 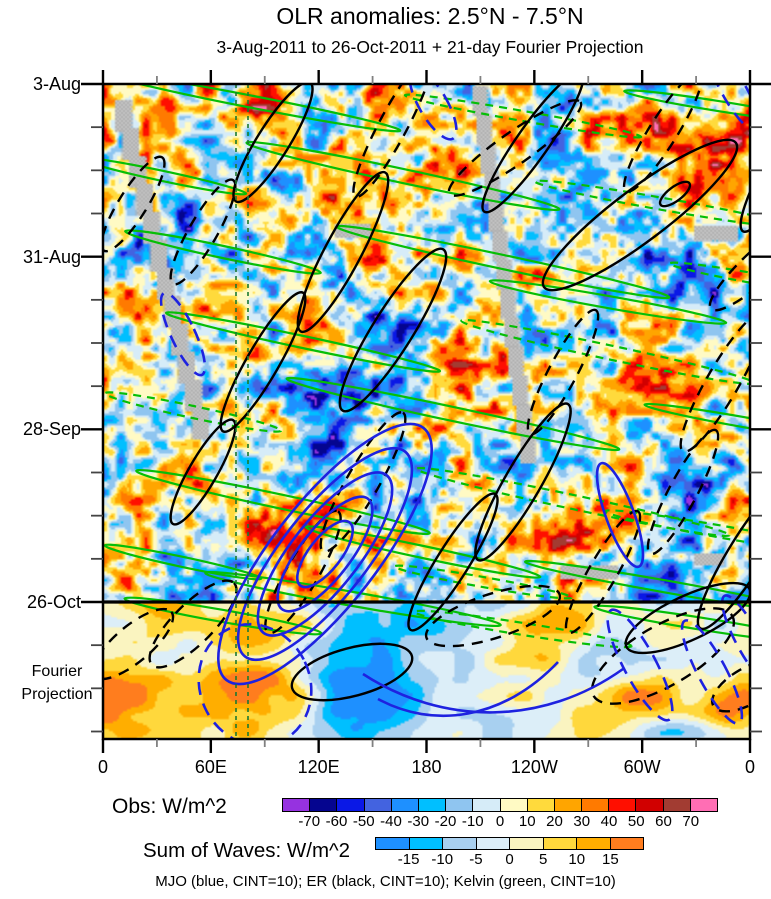 I want to click on colorbar-tick-label: 5, so click(x=543, y=859).